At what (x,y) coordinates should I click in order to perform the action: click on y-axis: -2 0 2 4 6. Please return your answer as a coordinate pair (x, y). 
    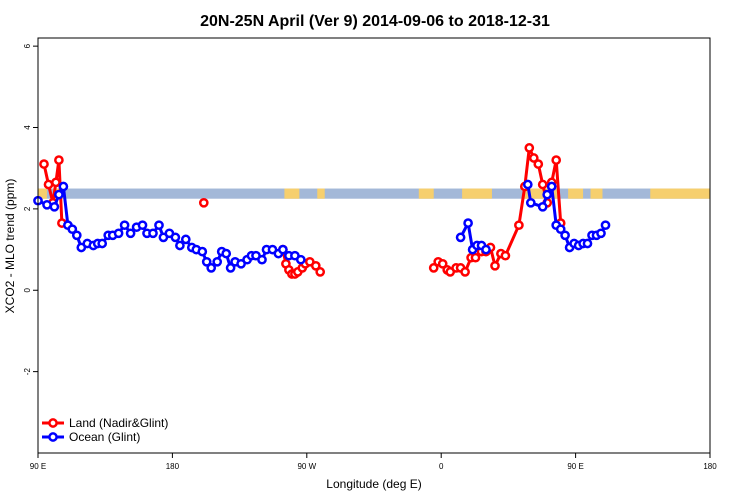
    Looking at the image, I should click on (30, 209).